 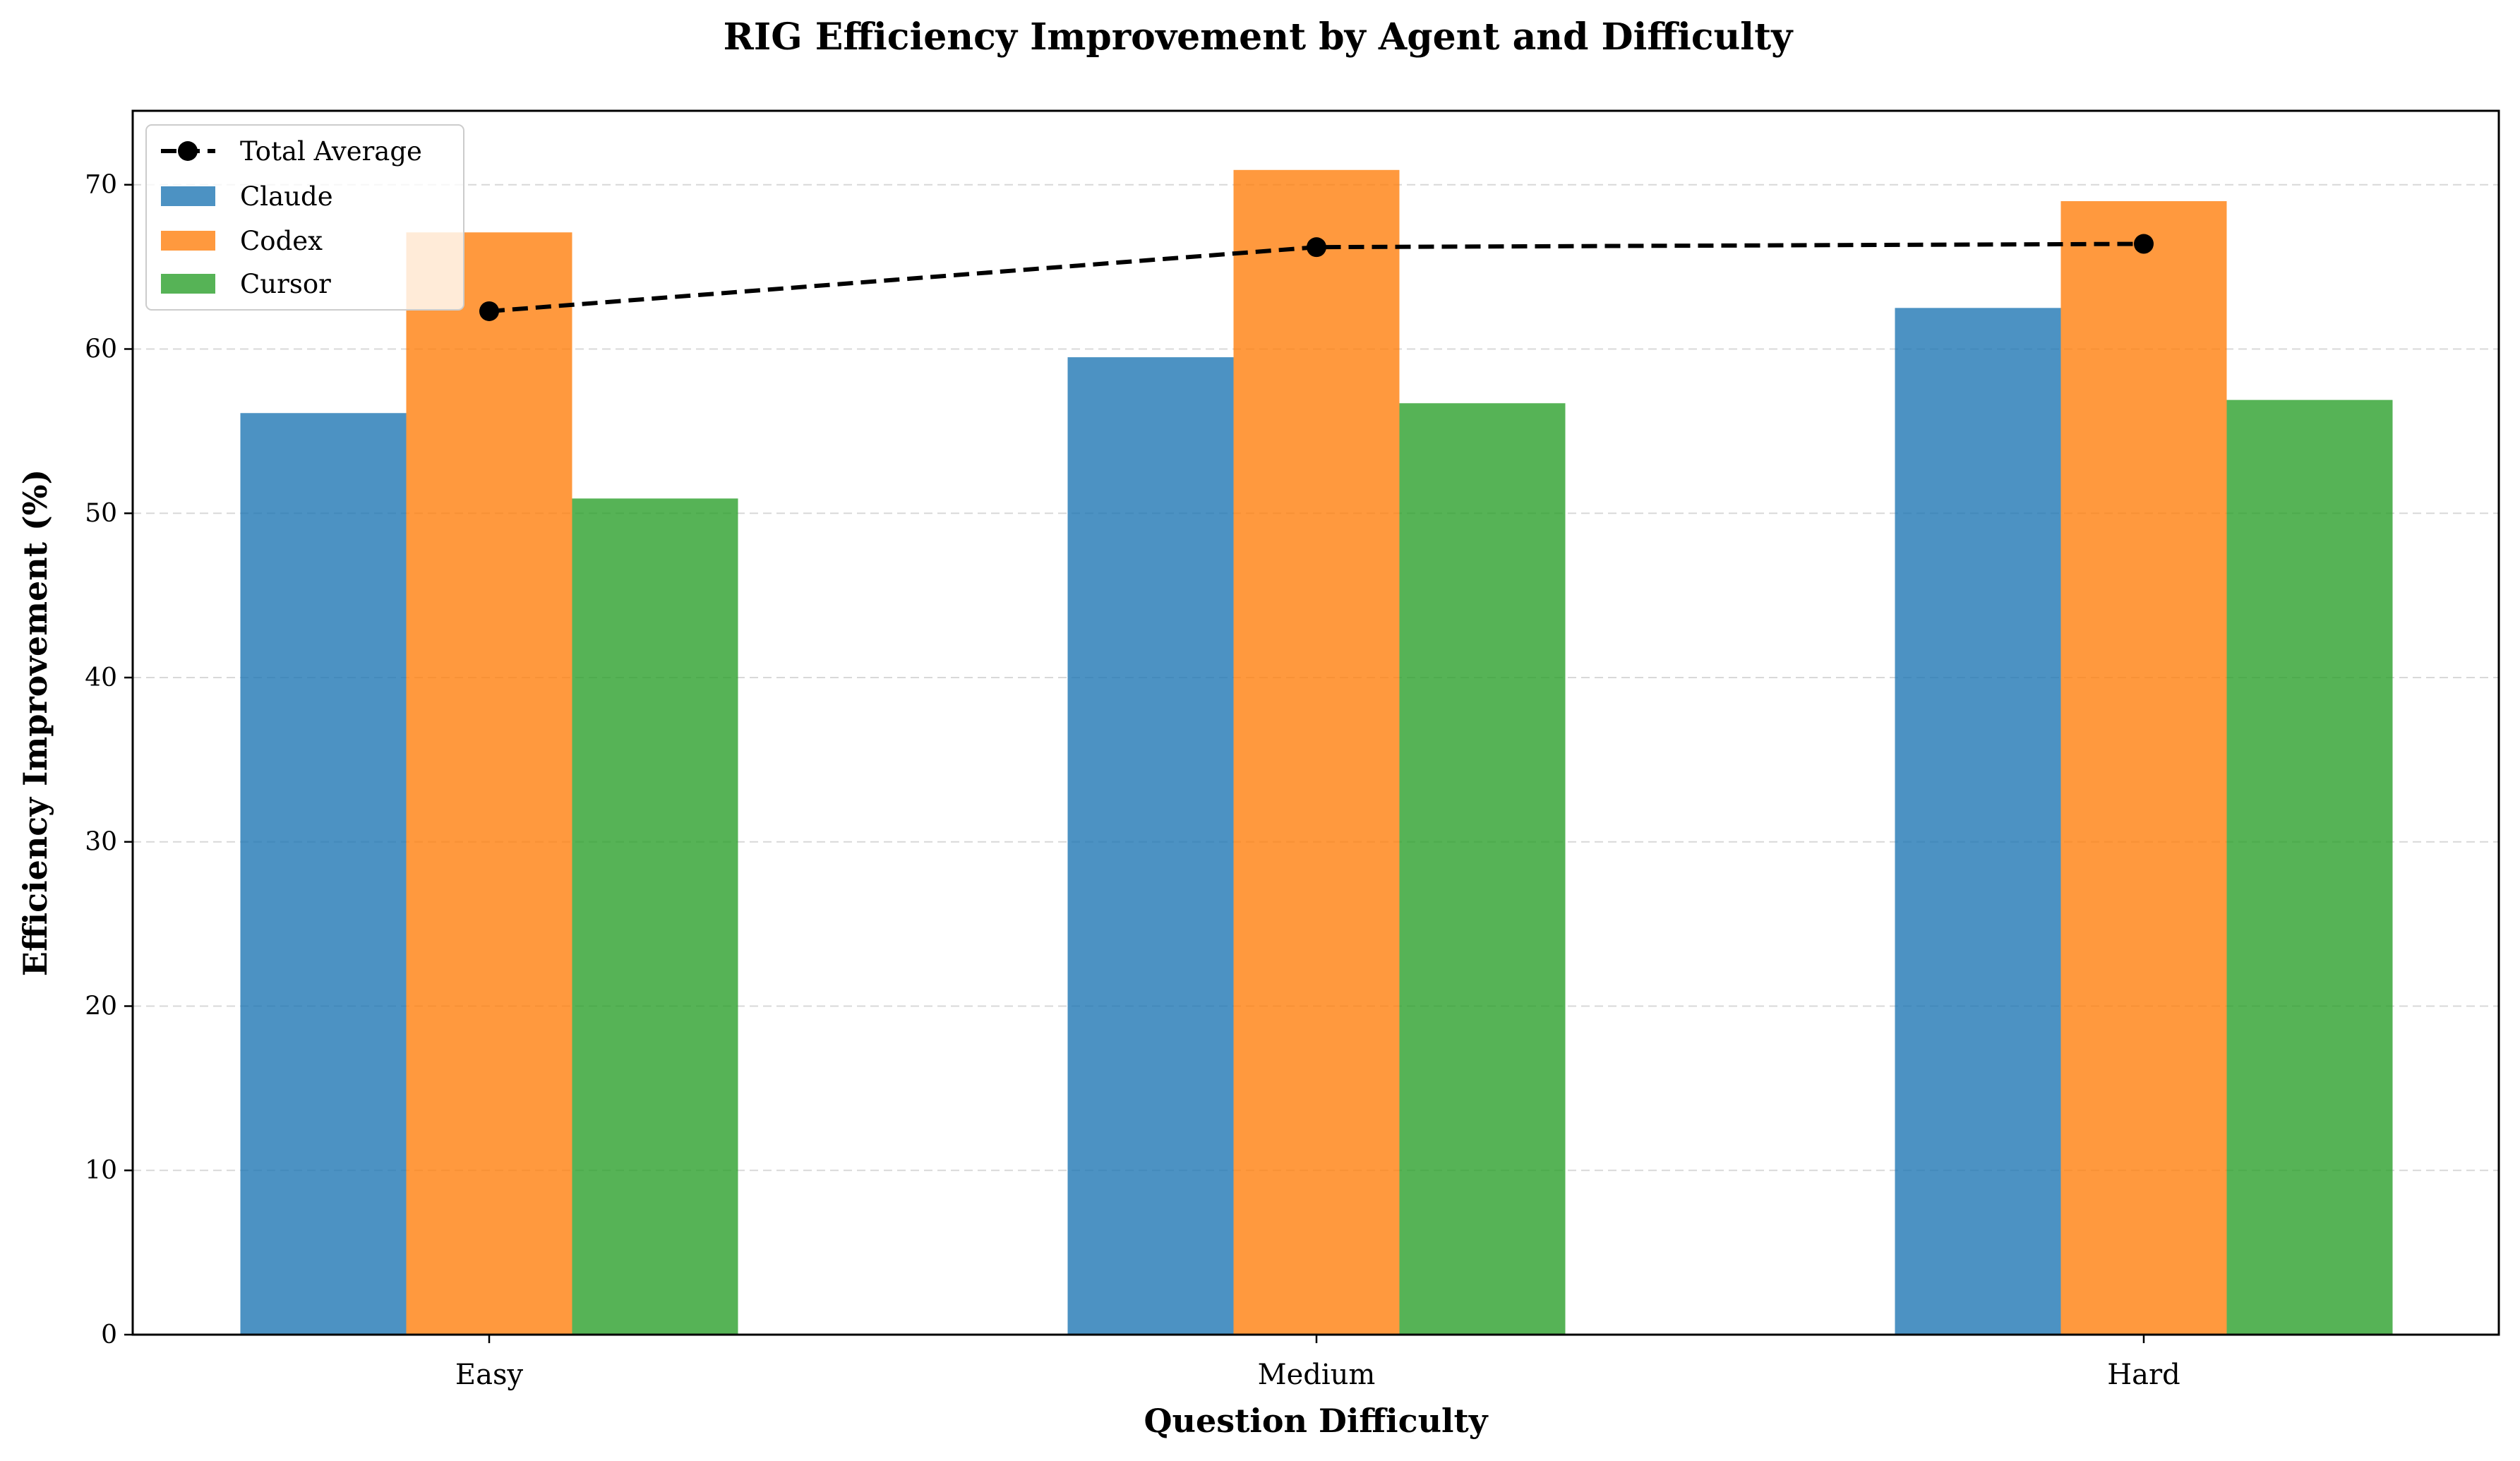 What do you see at coordinates (1317, 277) in the screenshot?
I see `total-average-line` at bounding box center [1317, 277].